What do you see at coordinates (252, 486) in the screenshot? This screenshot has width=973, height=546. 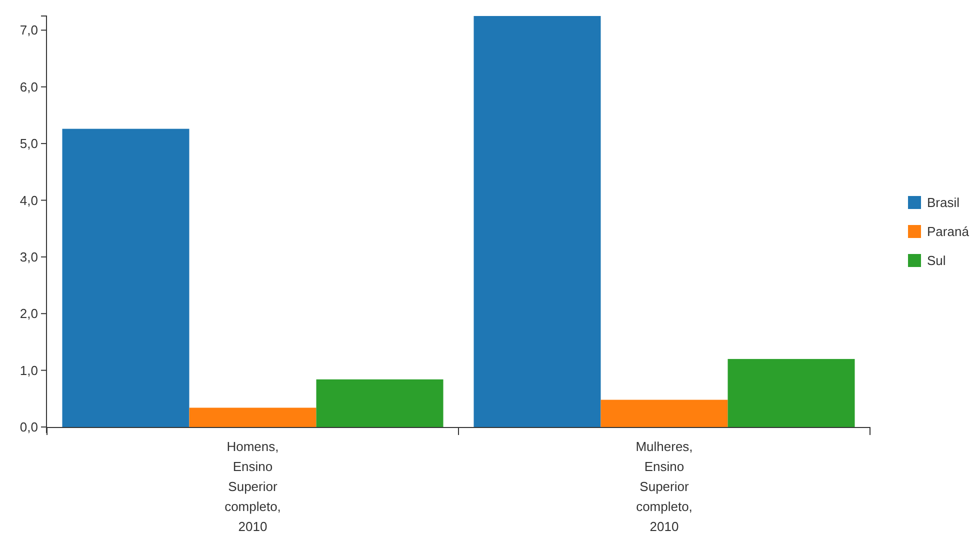 I see `x-tick-label: Homens, Ensino Superior completo, 2010` at bounding box center [252, 486].